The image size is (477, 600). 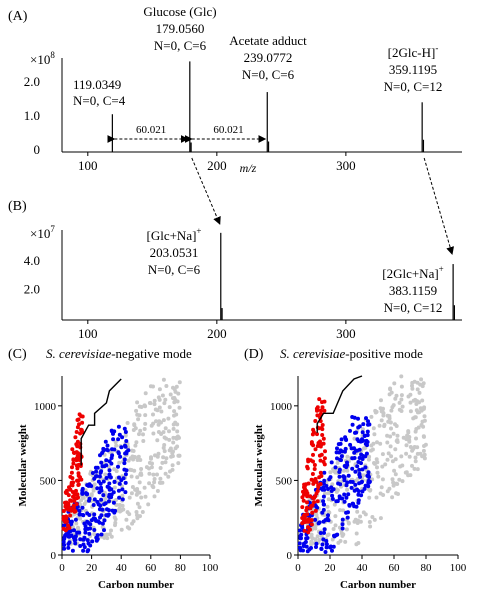 I want to click on scatter-d-x-tick-label: 40, so click(x=363, y=568).